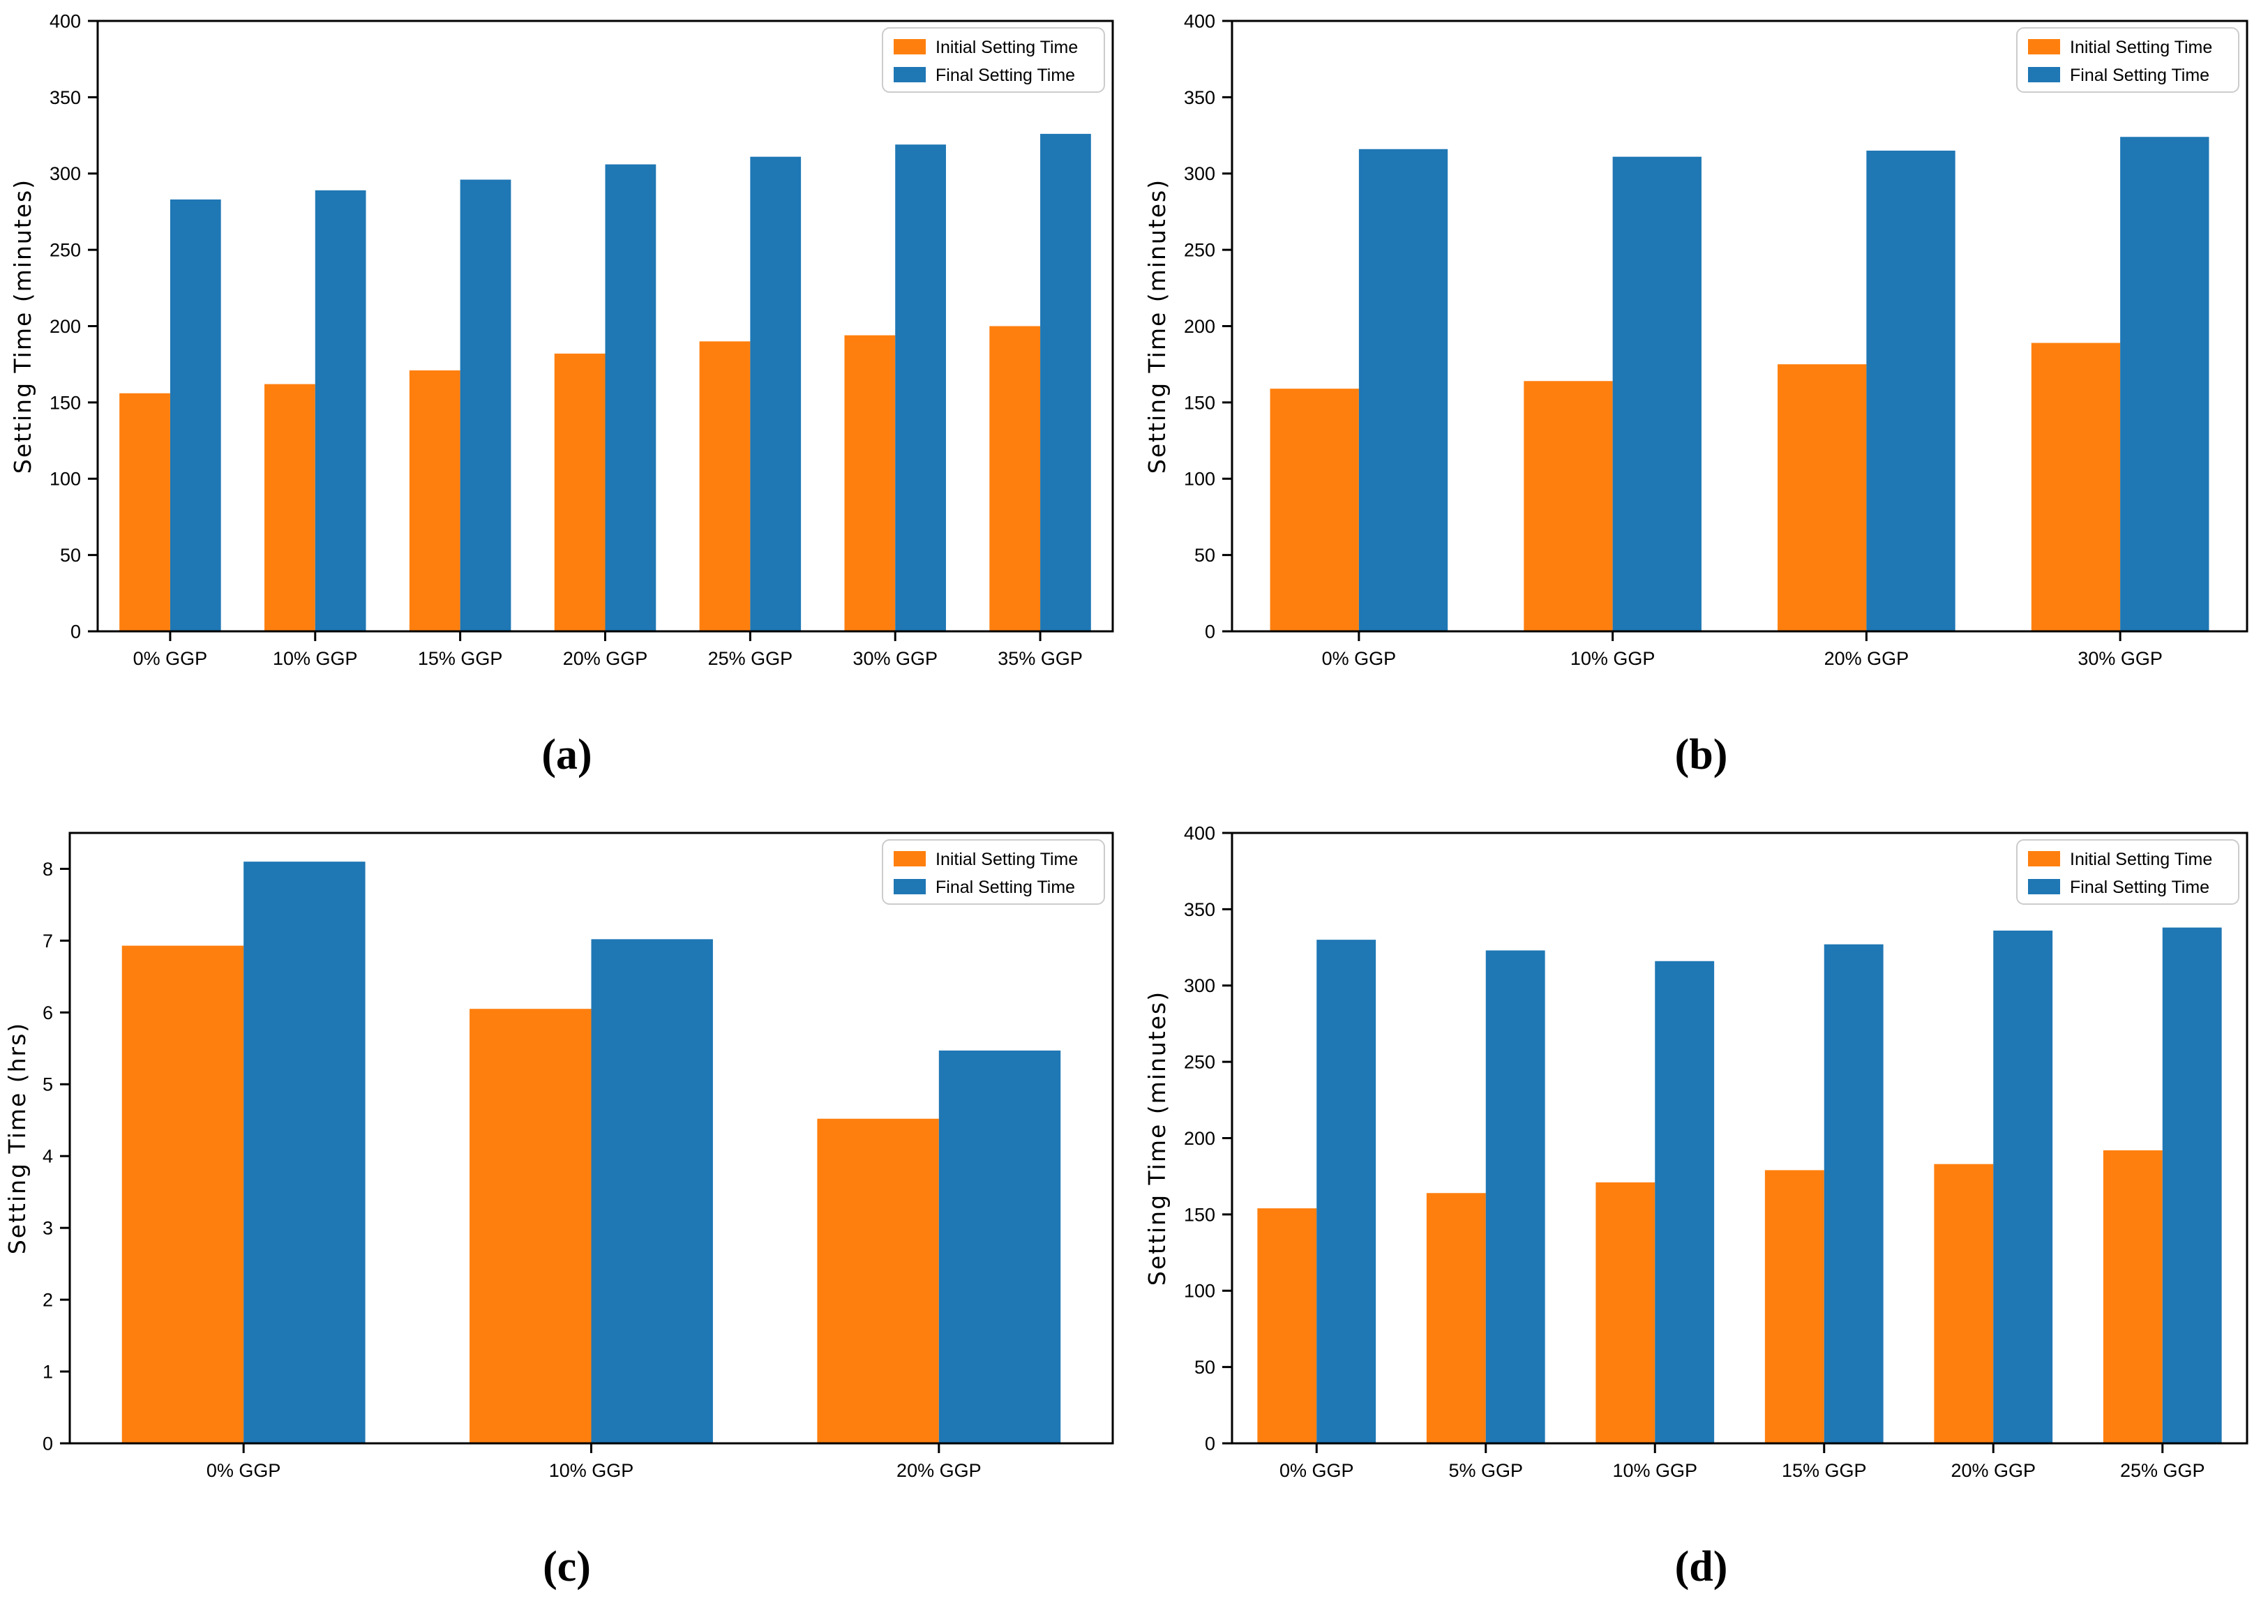 This screenshot has width=2268, height=1624. Describe the element at coordinates (48, 869) in the screenshot. I see `y-tick-label: 8` at that location.